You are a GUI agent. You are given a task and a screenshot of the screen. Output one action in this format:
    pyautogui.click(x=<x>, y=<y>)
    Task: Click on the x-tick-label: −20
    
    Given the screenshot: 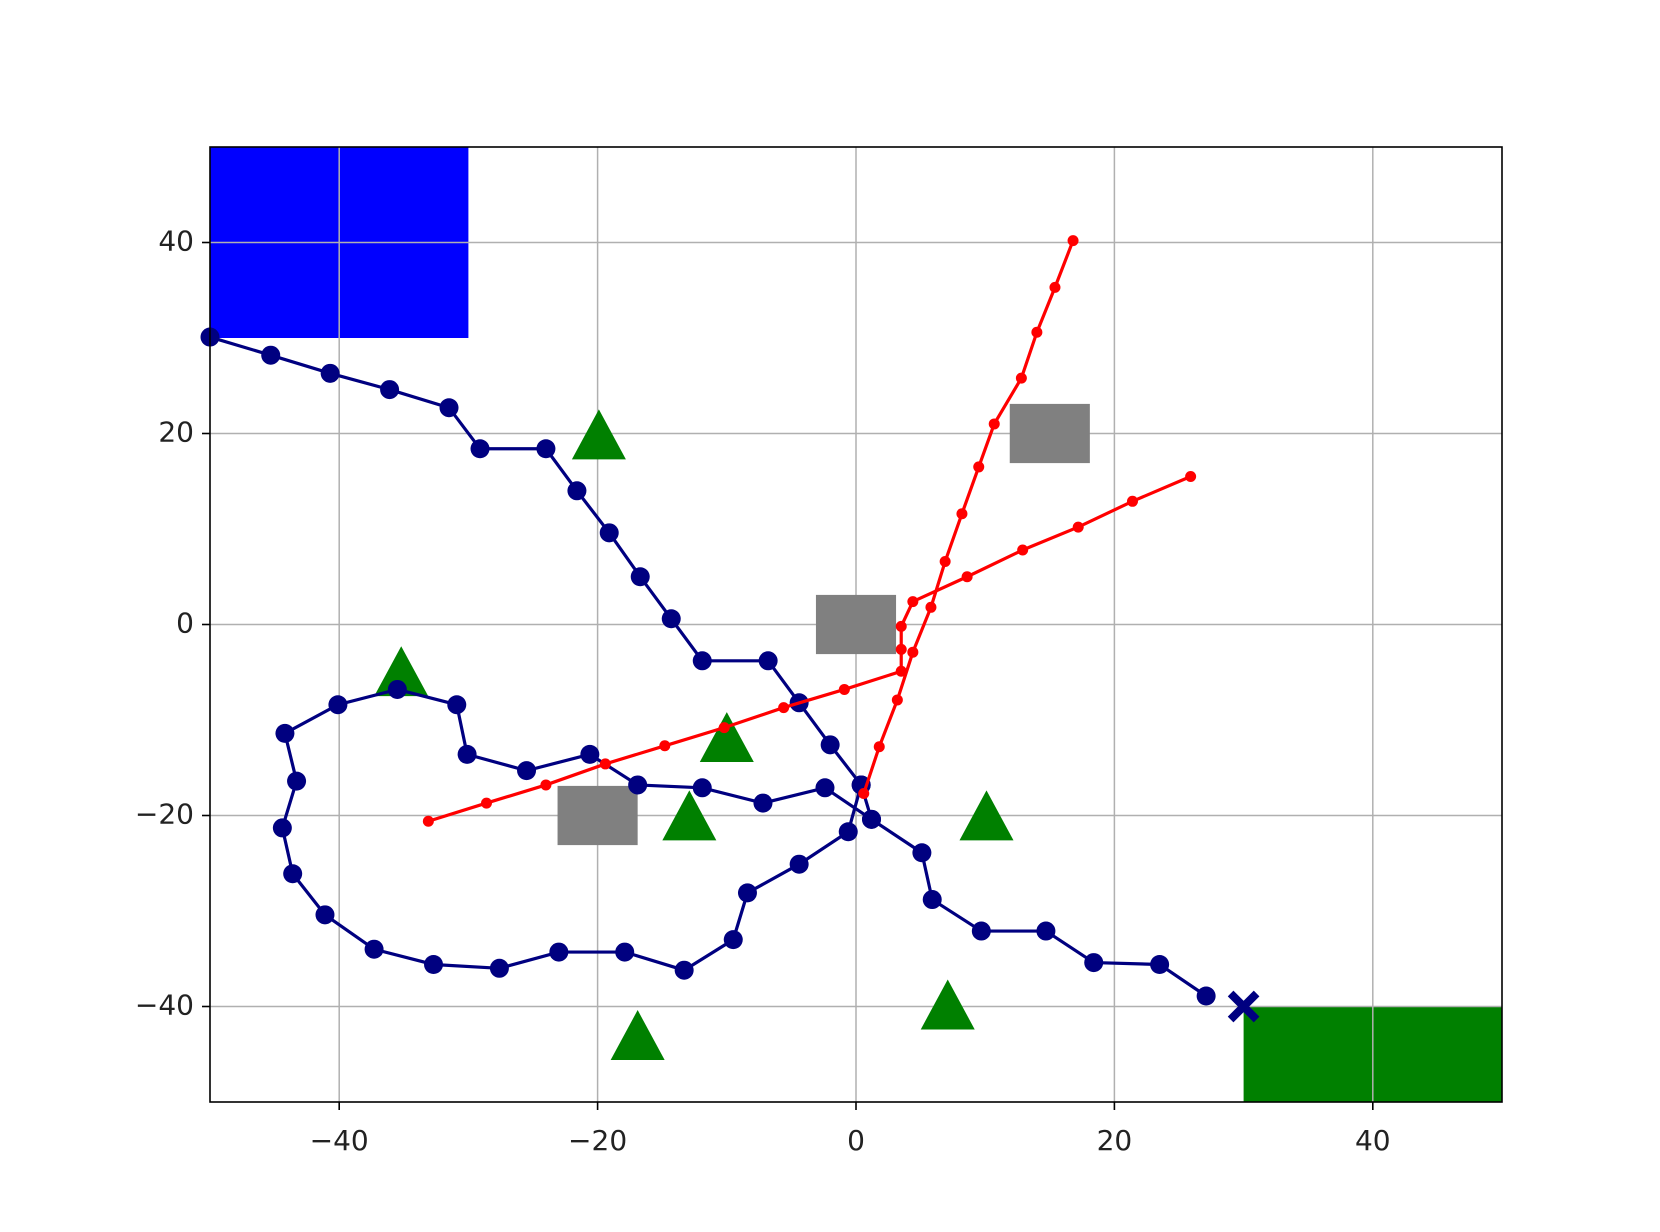 What is the action you would take?
    pyautogui.click(x=597, y=1140)
    